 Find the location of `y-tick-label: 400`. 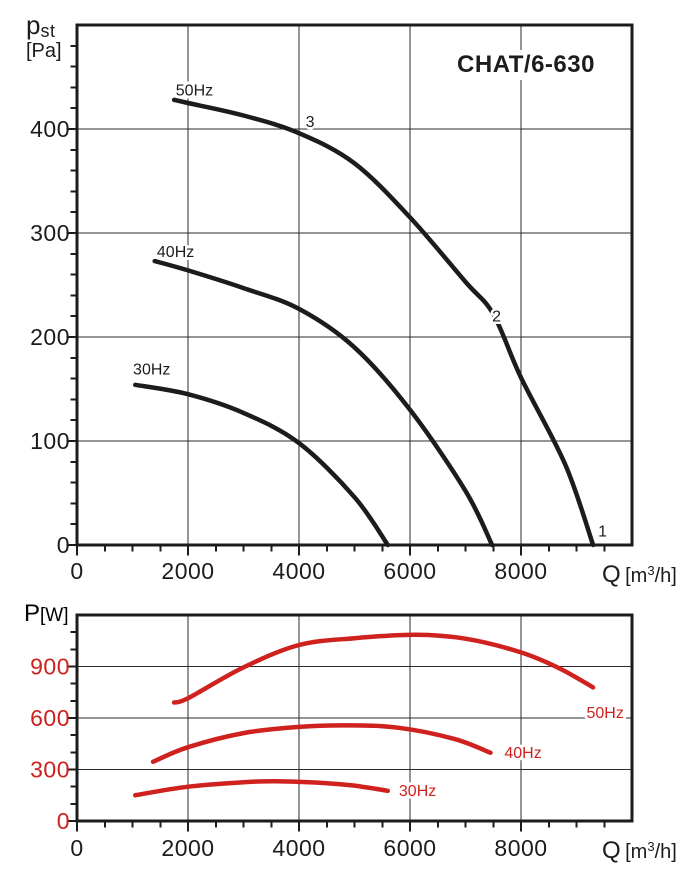

y-tick-label: 400 is located at coordinates (50, 129).